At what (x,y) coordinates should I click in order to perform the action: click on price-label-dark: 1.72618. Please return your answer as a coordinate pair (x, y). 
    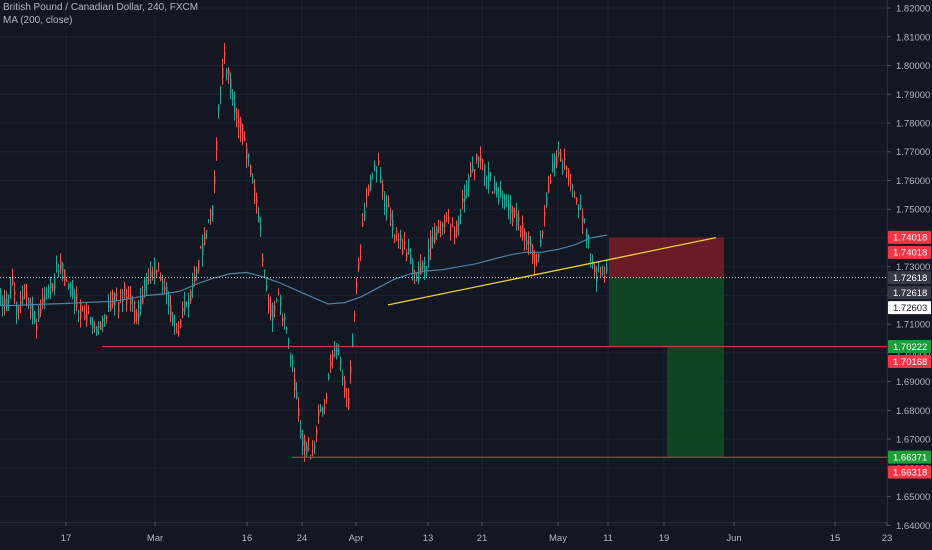
    Looking at the image, I should click on (910, 293).